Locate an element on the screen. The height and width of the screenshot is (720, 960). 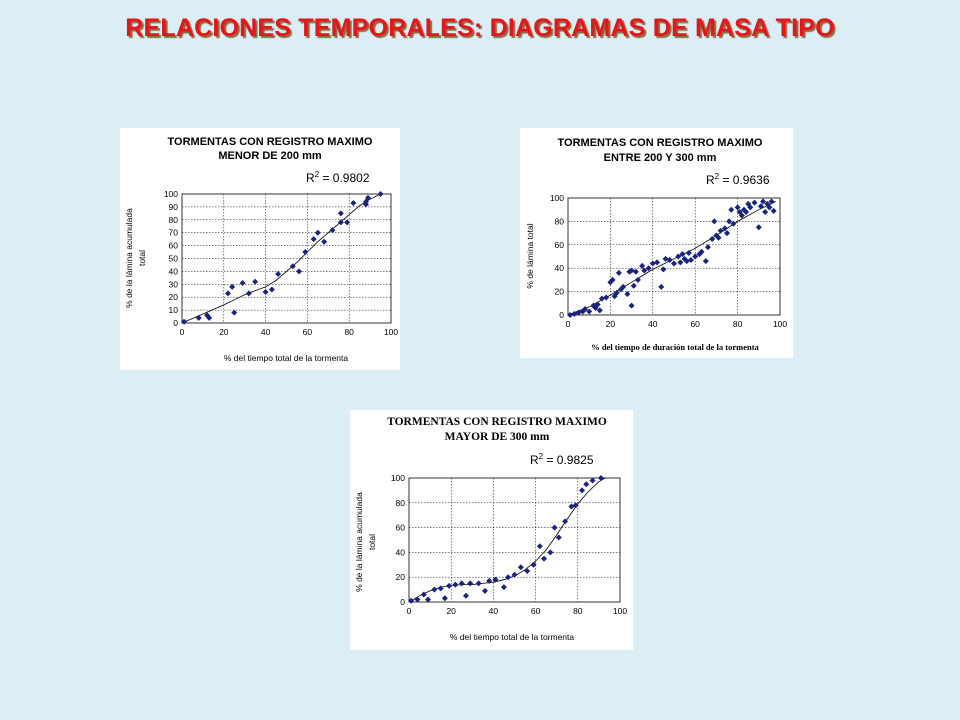
y-tick-label: 30 is located at coordinates (174, 284).